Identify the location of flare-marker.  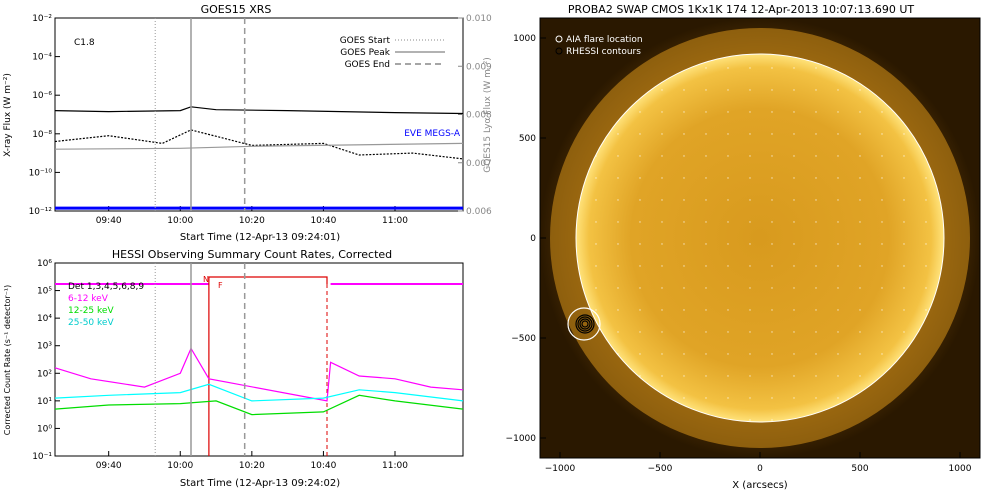
(584, 324).